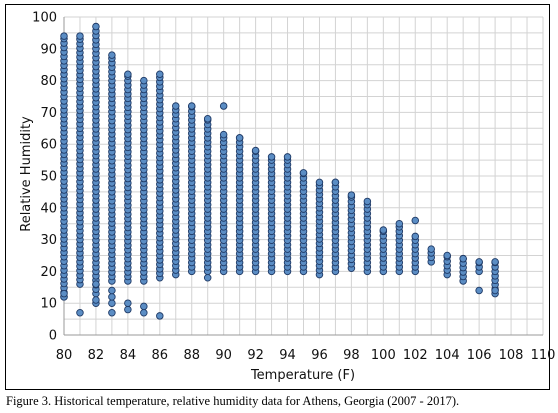  Describe the element at coordinates (255, 355) in the screenshot. I see `x-tick-label: 92` at that location.